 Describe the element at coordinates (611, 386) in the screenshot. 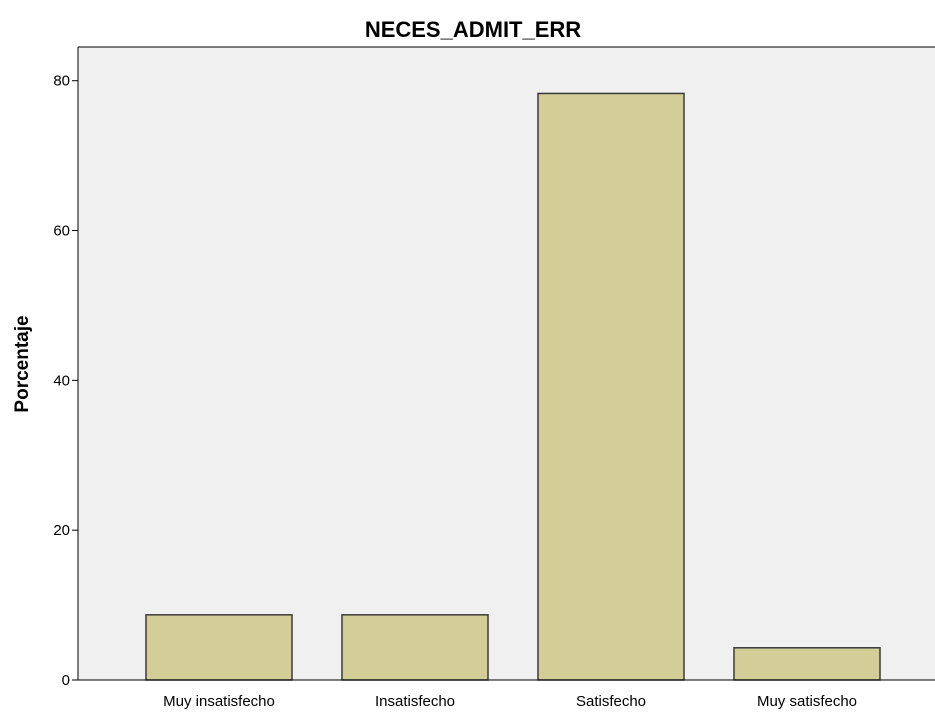

I see `bar-satisfecho` at that location.